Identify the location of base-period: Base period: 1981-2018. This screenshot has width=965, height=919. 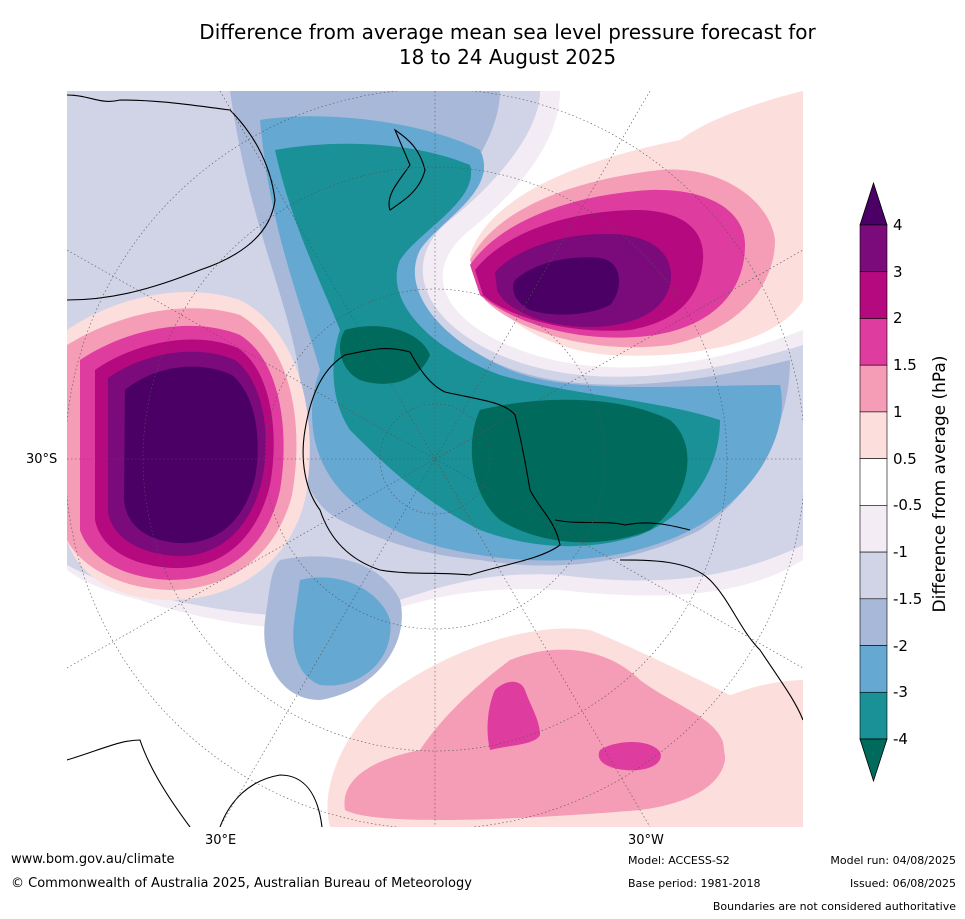
(694, 883).